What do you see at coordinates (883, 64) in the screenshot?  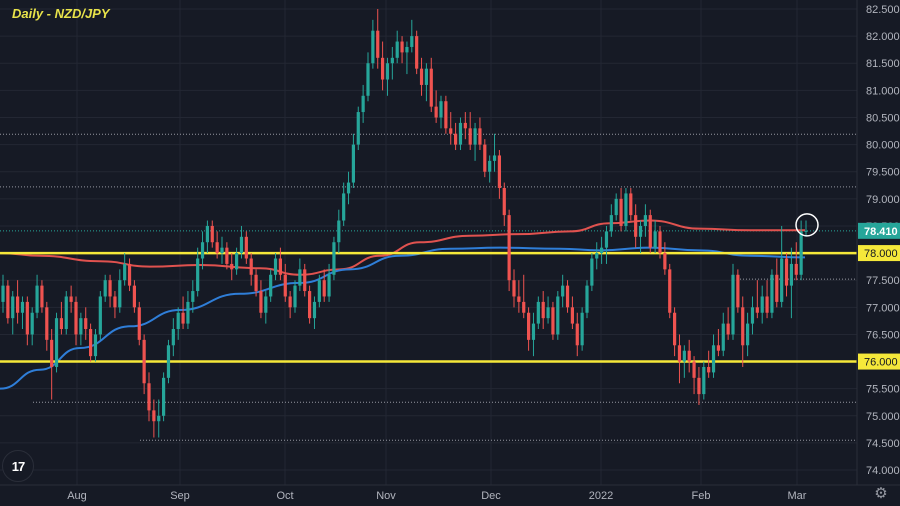 I see `svg-text: 81.500` at bounding box center [883, 64].